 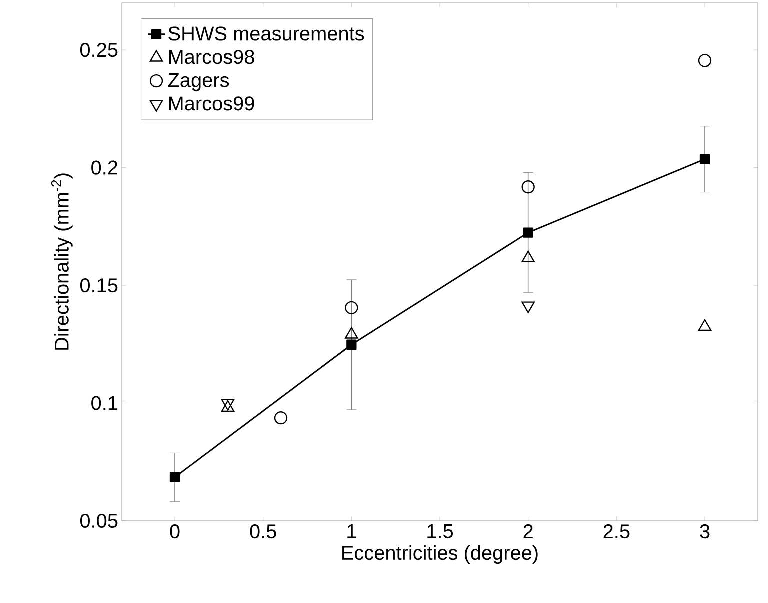 What do you see at coordinates (99, 521) in the screenshot?
I see `y-tick-label: 0.05` at bounding box center [99, 521].